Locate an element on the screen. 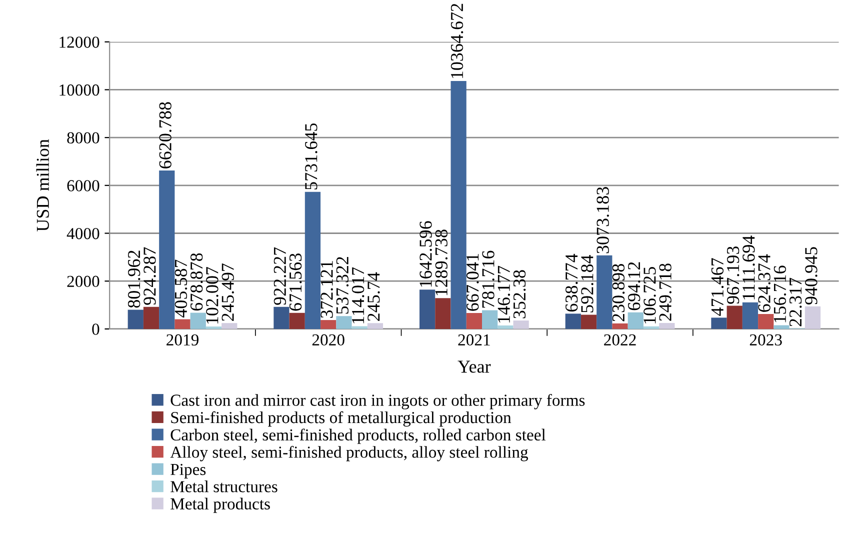  y-tick-label: 0 is located at coordinates (96, 329).